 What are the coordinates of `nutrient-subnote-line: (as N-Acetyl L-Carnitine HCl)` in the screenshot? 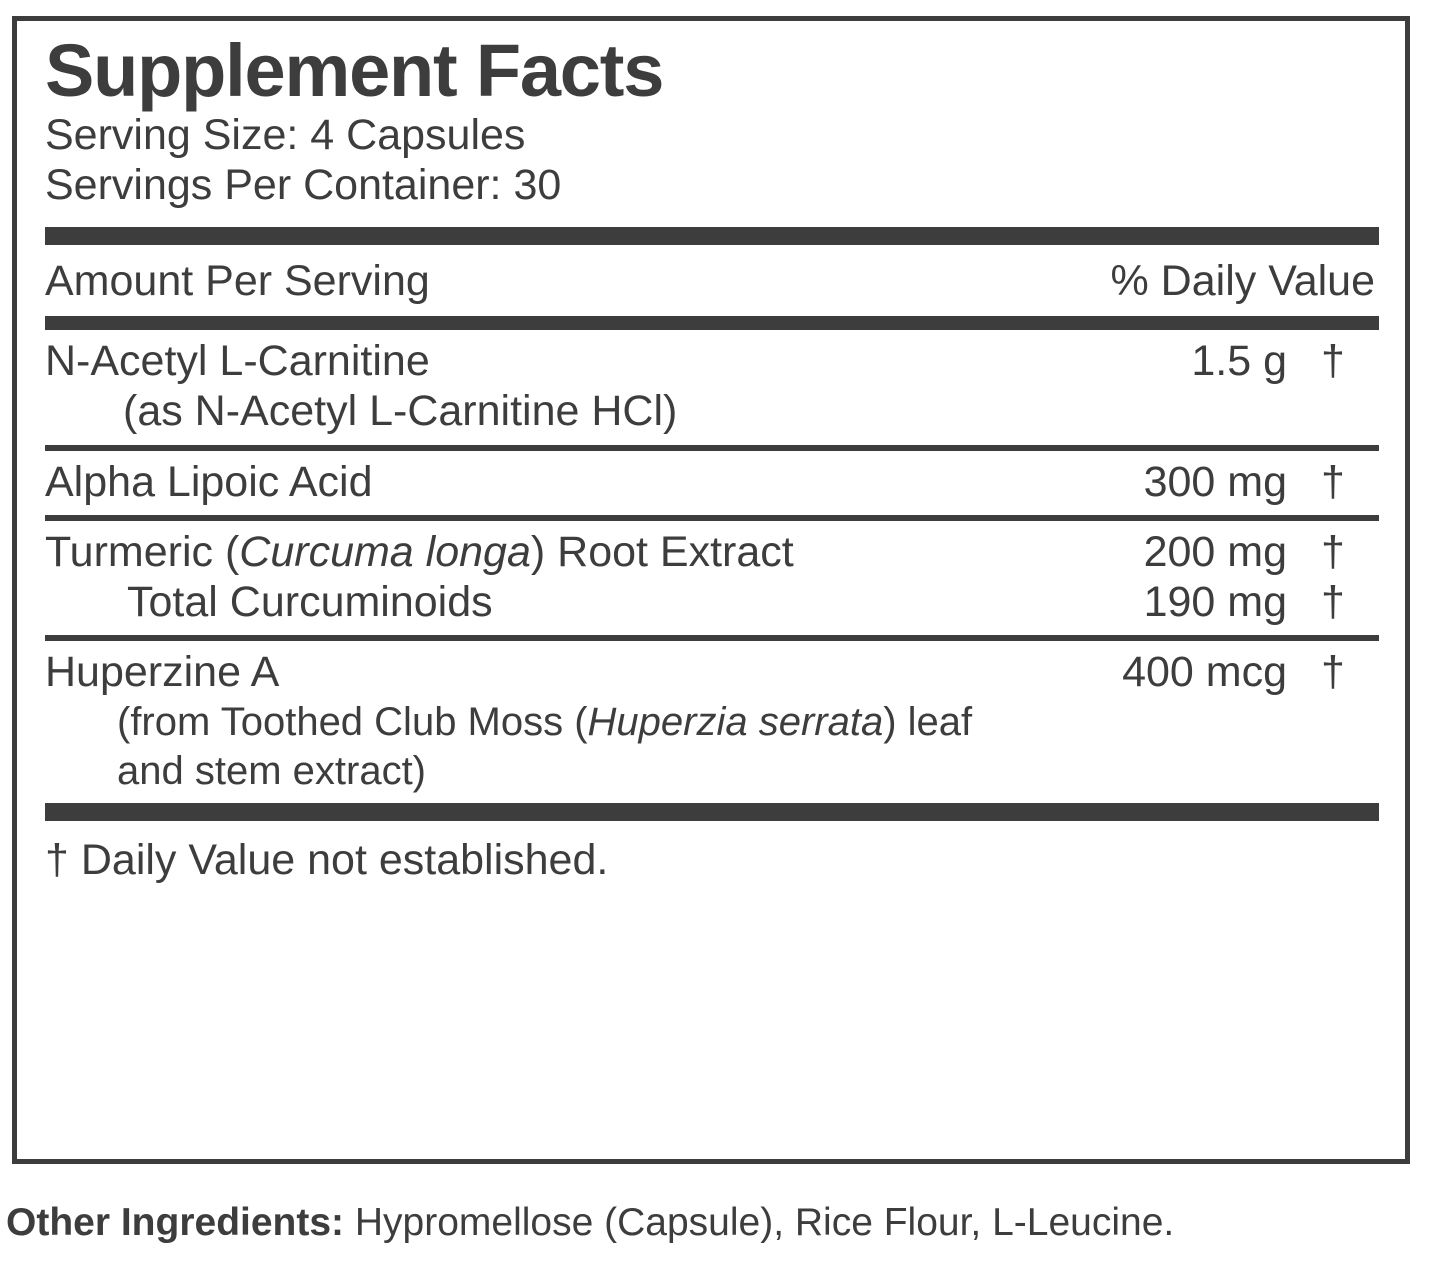 It's located at (712, 411).